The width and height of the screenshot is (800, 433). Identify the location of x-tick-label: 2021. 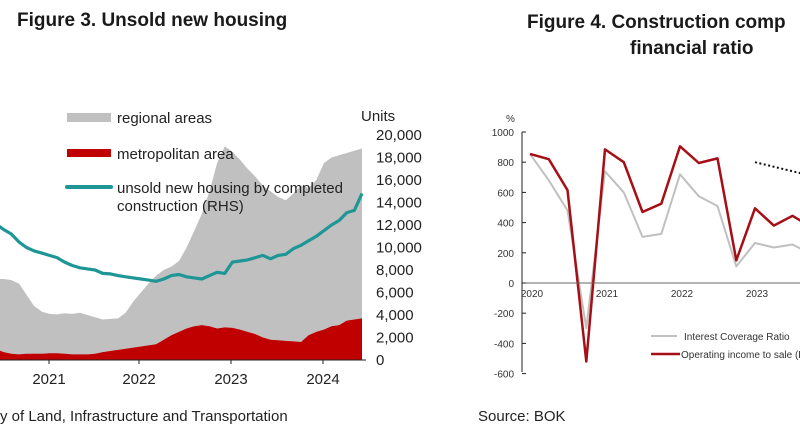
(48, 379).